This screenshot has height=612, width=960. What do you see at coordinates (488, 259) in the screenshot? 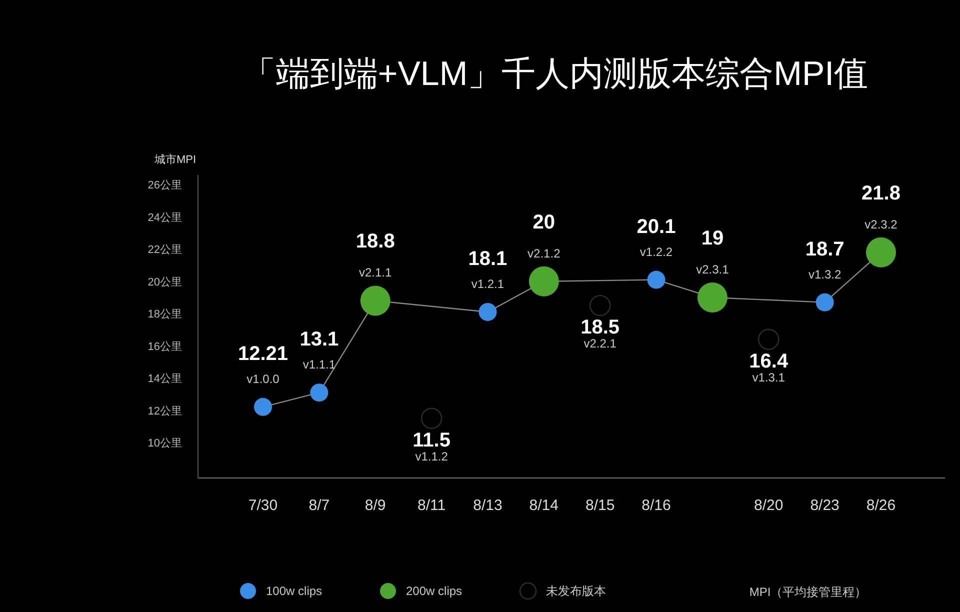
I see `data-label: 18.1` at bounding box center [488, 259].